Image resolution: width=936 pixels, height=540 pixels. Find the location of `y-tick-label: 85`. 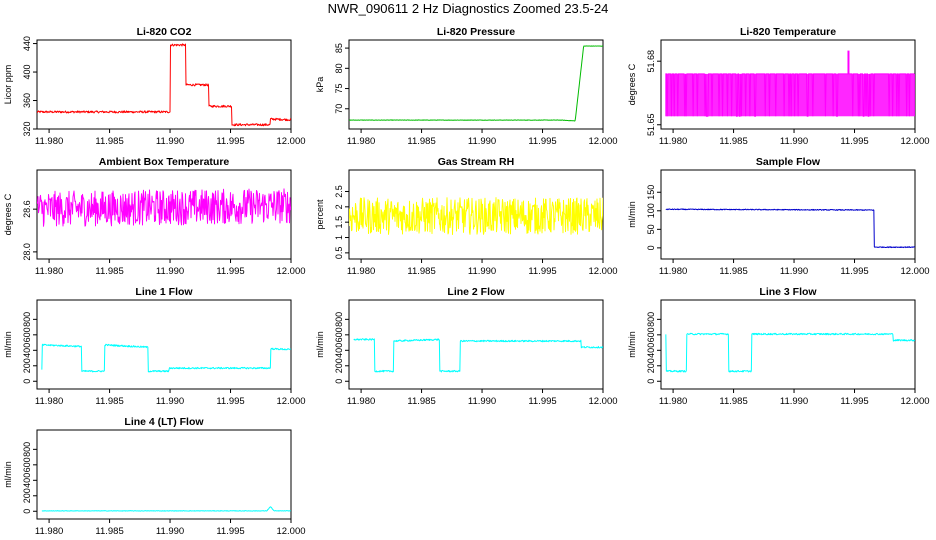

y-tick-label: 85 is located at coordinates (339, 48).